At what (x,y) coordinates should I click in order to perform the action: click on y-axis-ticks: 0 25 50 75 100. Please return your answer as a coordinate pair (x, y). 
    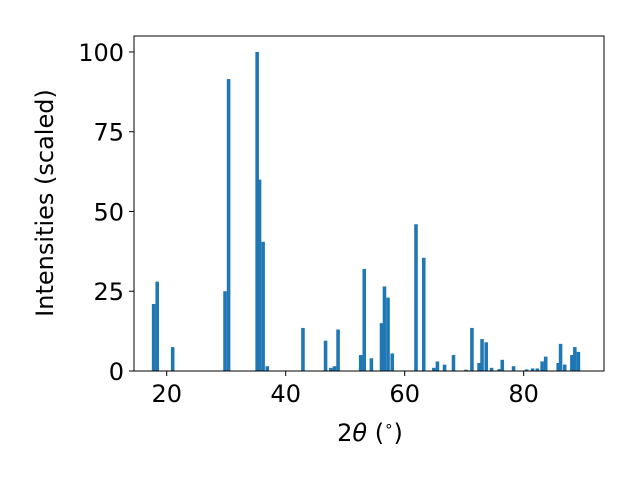
    Looking at the image, I should click on (106, 212).